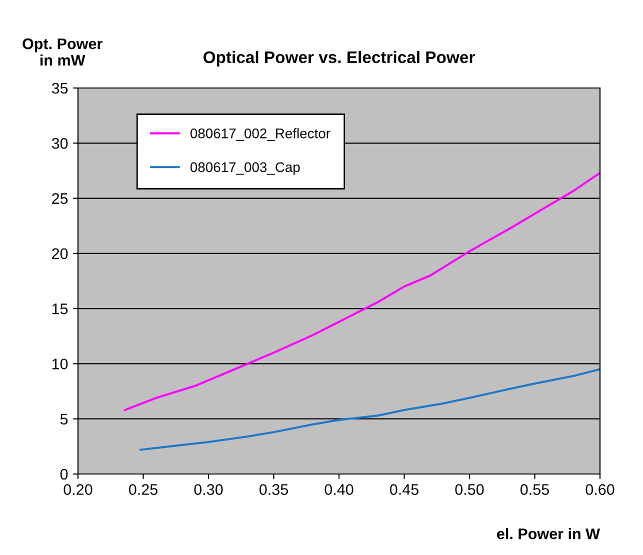  Describe the element at coordinates (370, 409) in the screenshot. I see `line-series` at that location.